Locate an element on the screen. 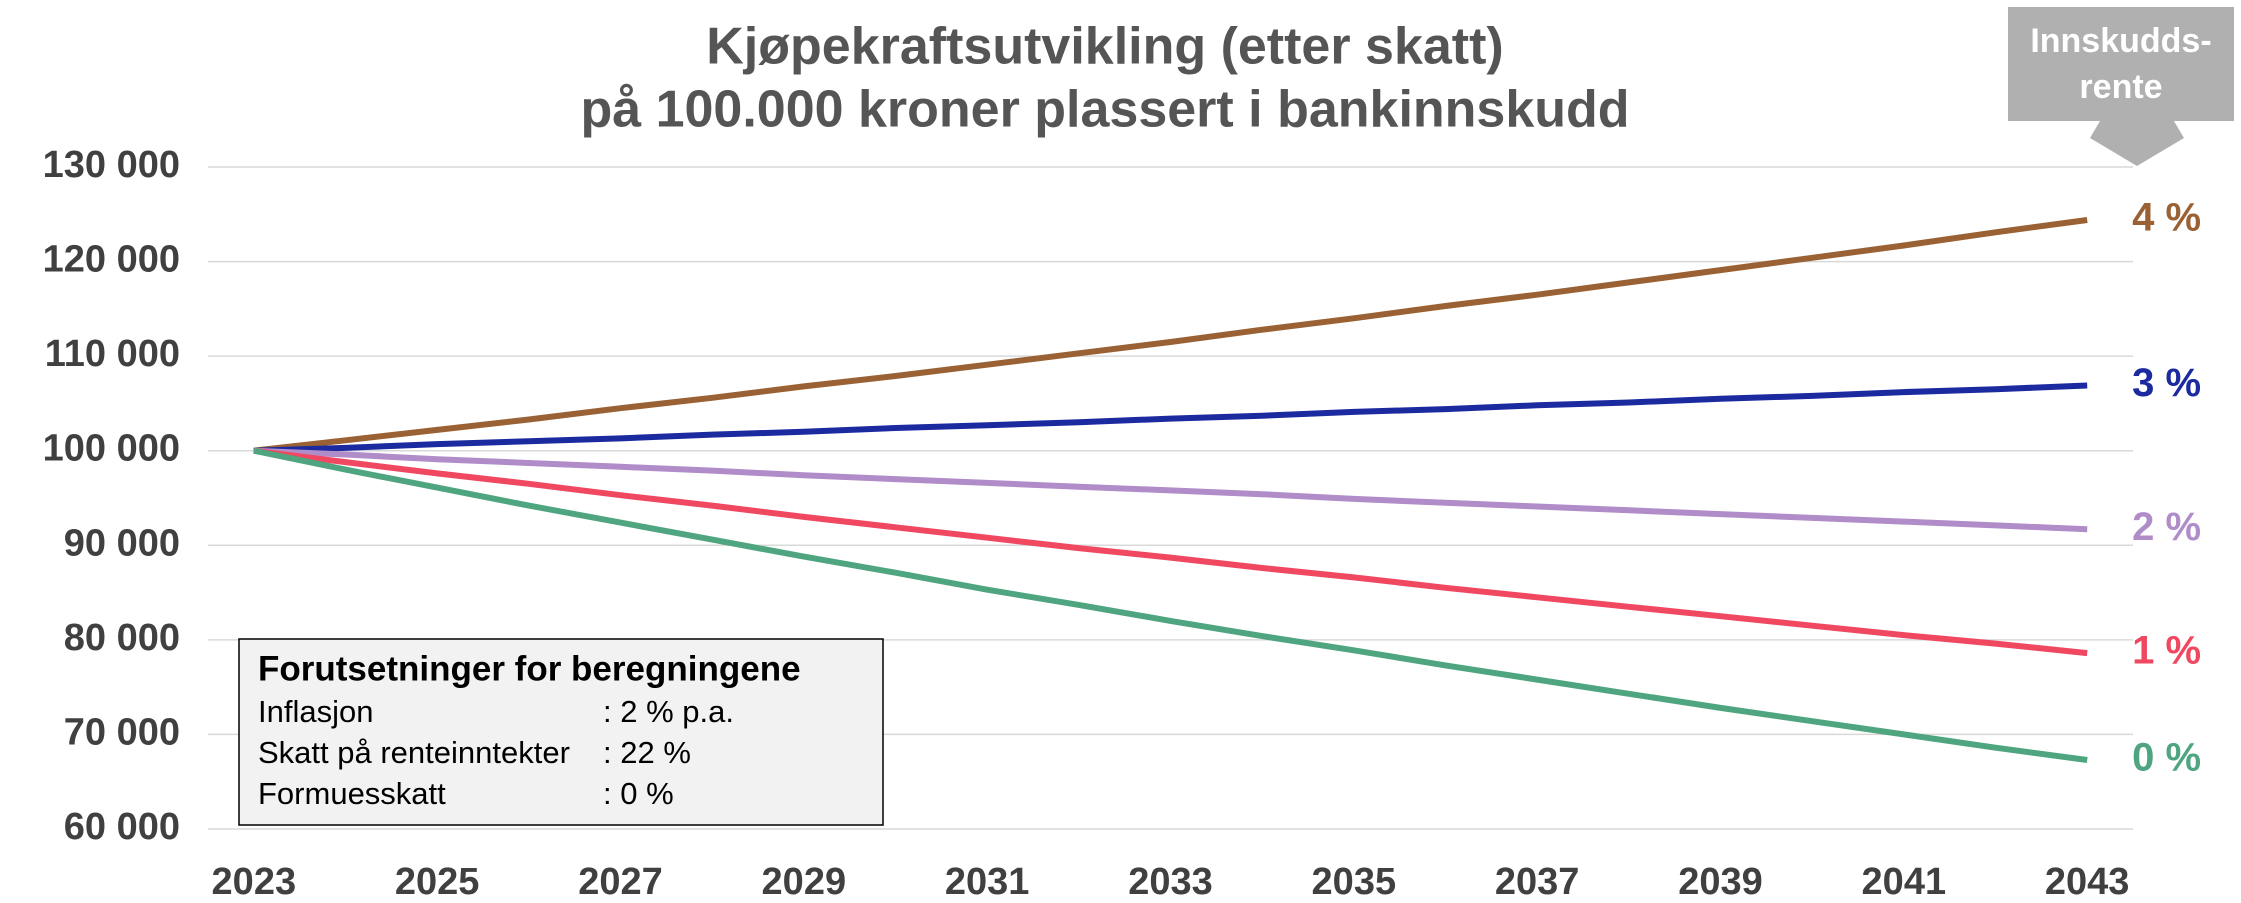  notes-cell: : 0 % is located at coordinates (638, 793).